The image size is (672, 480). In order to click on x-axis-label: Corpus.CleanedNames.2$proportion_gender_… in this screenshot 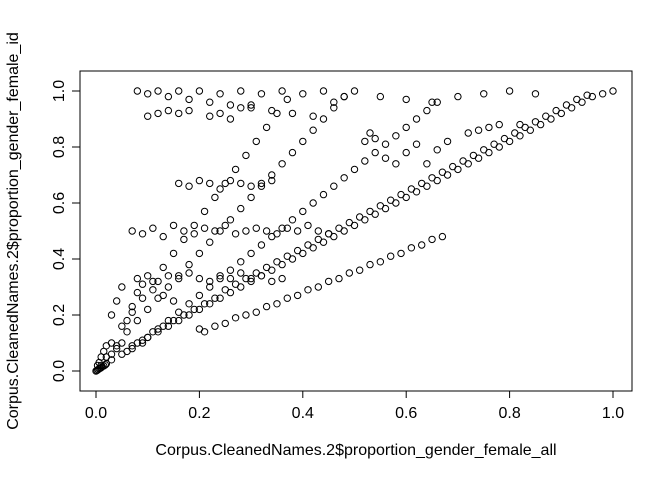, I will do `click(355, 450)`.